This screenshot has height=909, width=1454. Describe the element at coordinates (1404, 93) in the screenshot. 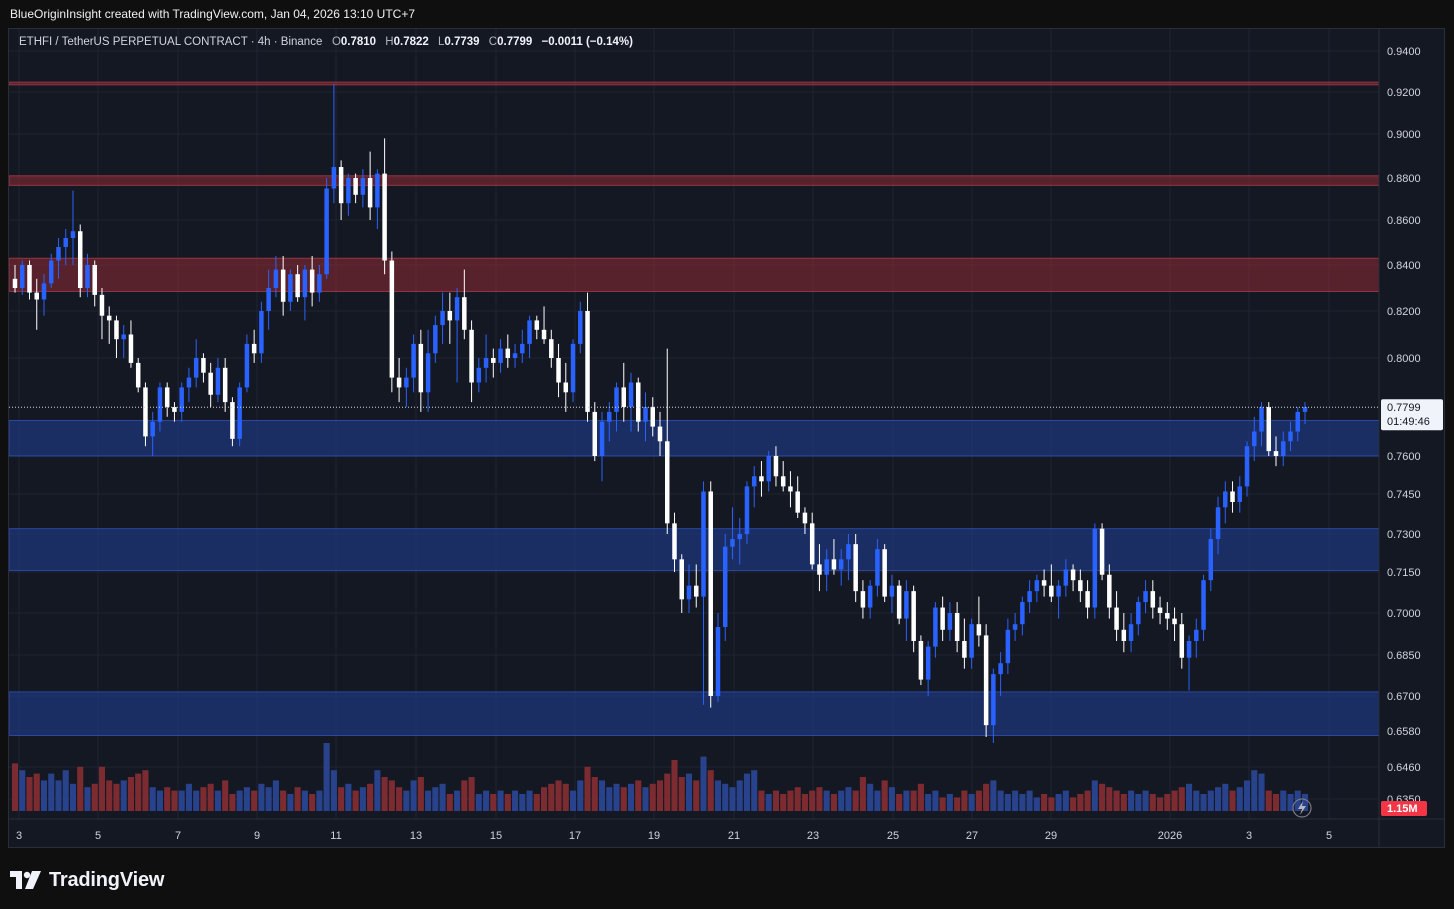

I see `price-tick-label: 0.9200` at that location.